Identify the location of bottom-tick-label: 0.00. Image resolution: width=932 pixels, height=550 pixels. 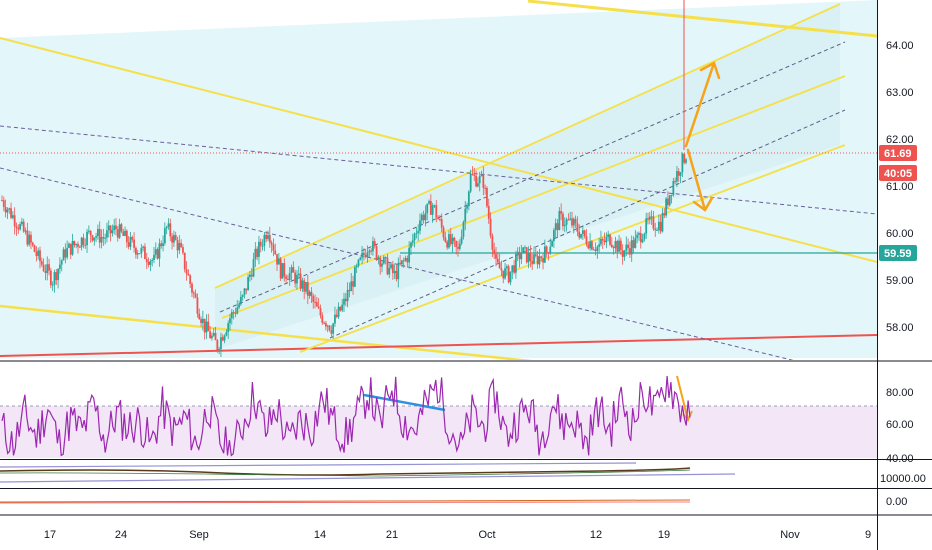
(896, 502).